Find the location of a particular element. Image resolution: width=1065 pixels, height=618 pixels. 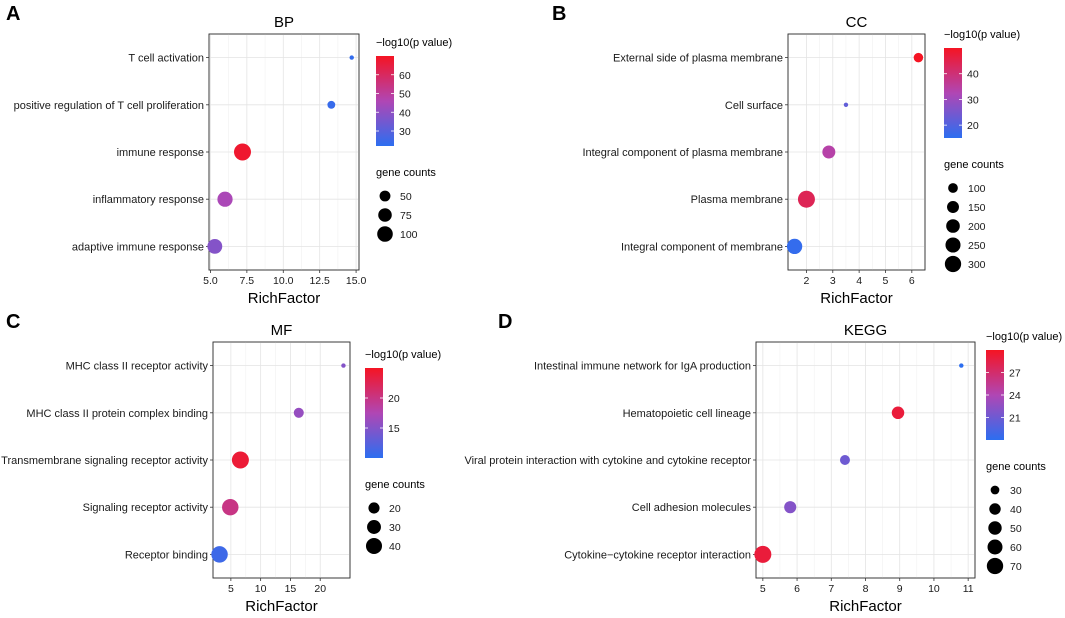

plot-title: BP is located at coordinates (284, 22).